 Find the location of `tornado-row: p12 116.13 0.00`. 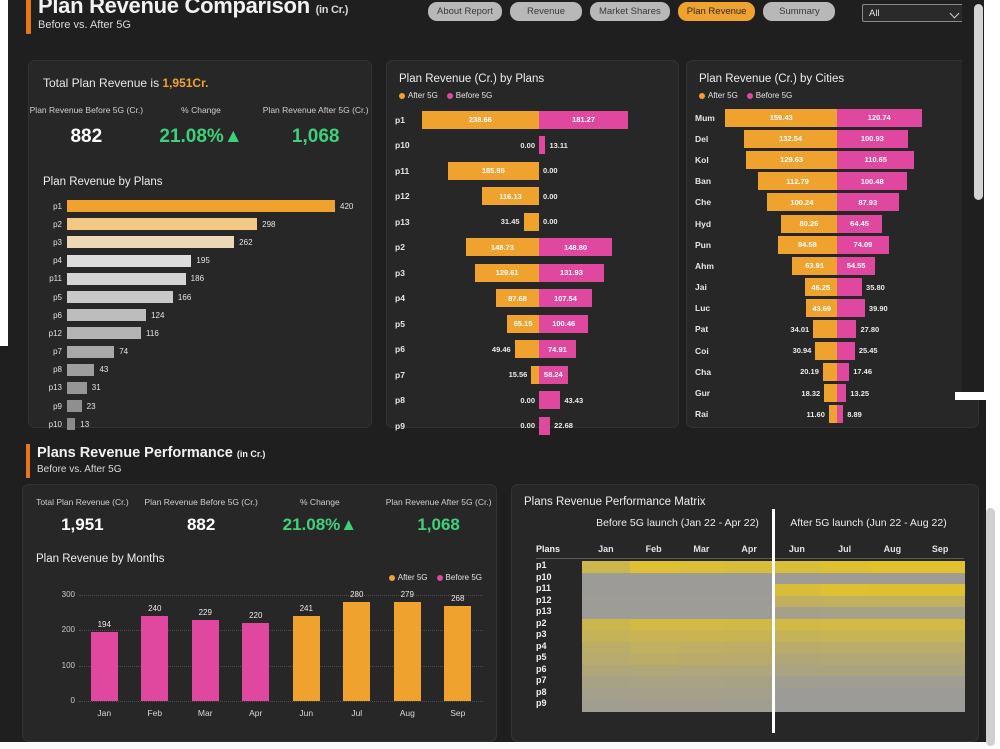

tornado-row: p12 116.13 0.00 is located at coordinates (533, 197).